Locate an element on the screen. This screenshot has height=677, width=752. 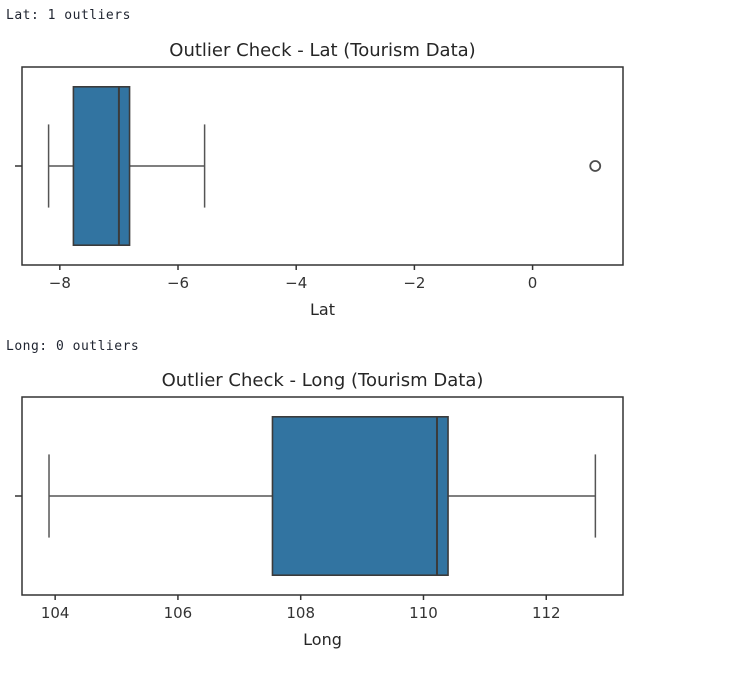
x-tick-label: 112 is located at coordinates (546, 613).